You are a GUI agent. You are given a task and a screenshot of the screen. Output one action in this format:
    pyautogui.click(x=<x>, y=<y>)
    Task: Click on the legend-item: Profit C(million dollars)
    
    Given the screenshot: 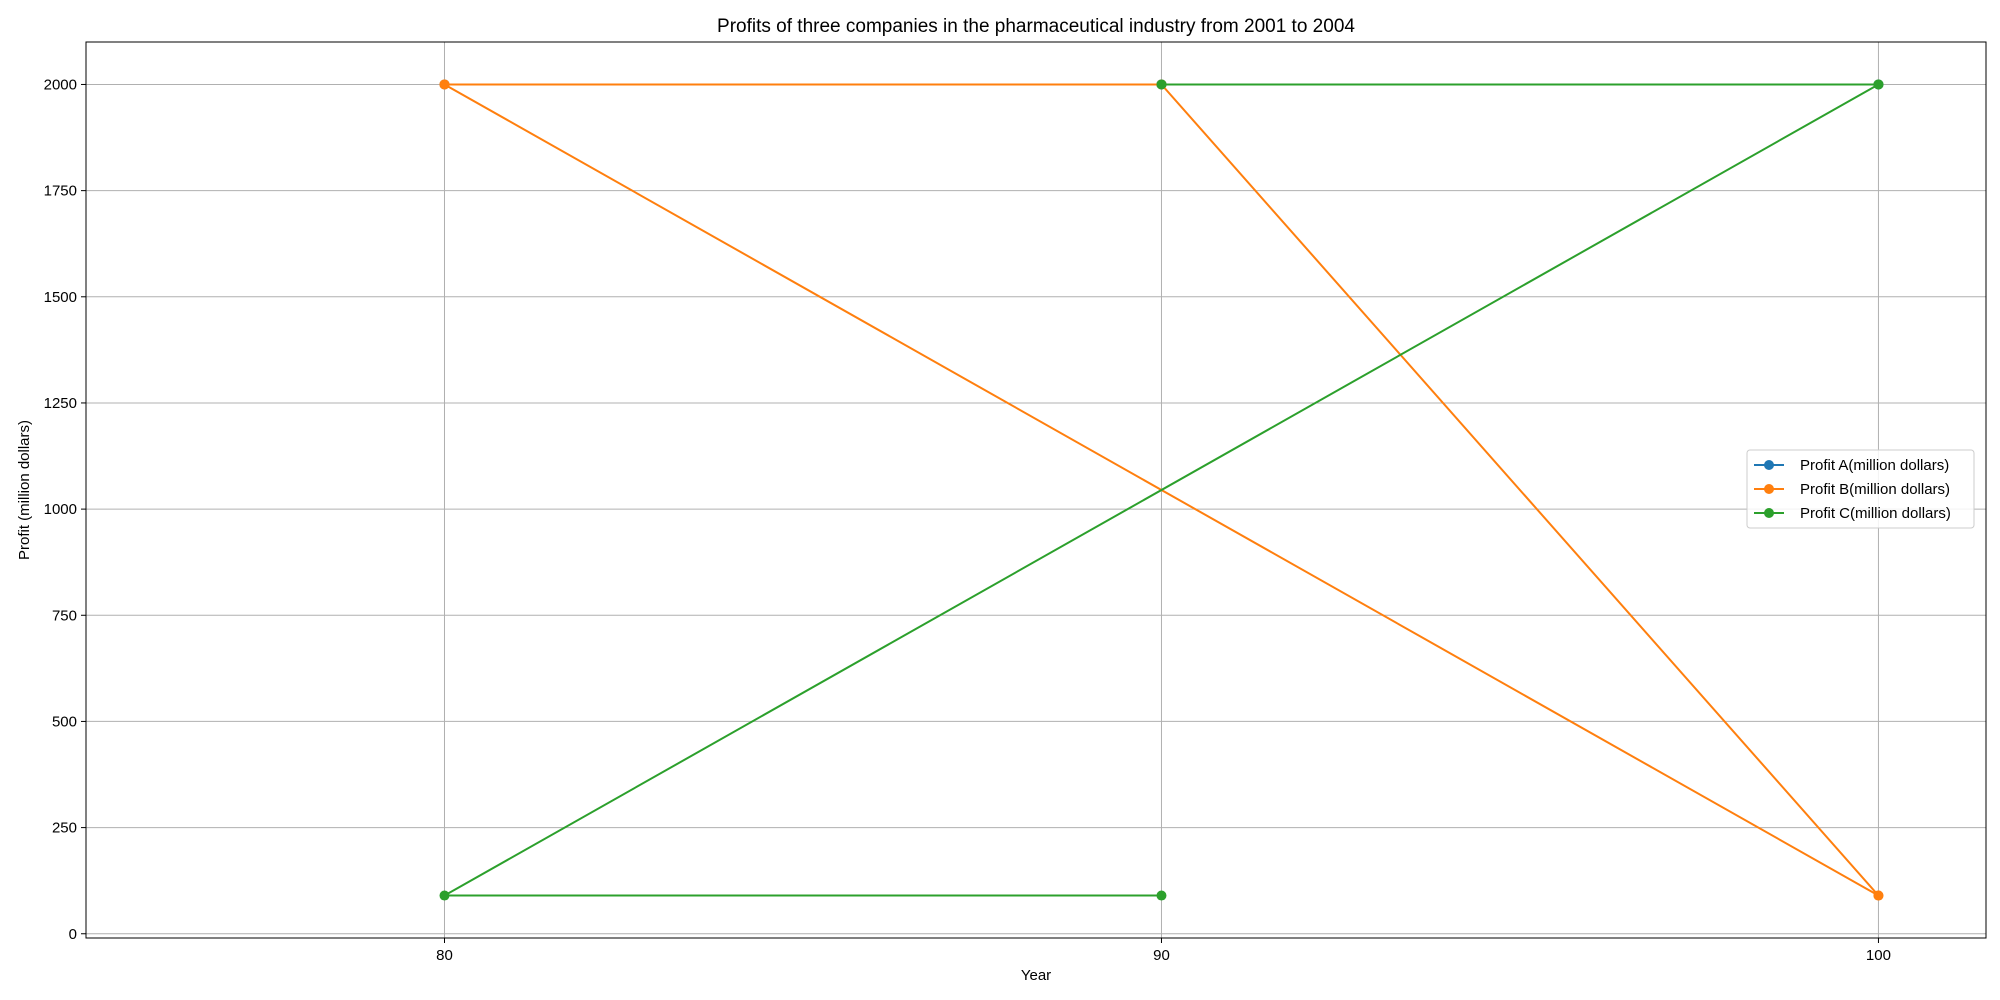 What is the action you would take?
    pyautogui.click(x=1852, y=513)
    